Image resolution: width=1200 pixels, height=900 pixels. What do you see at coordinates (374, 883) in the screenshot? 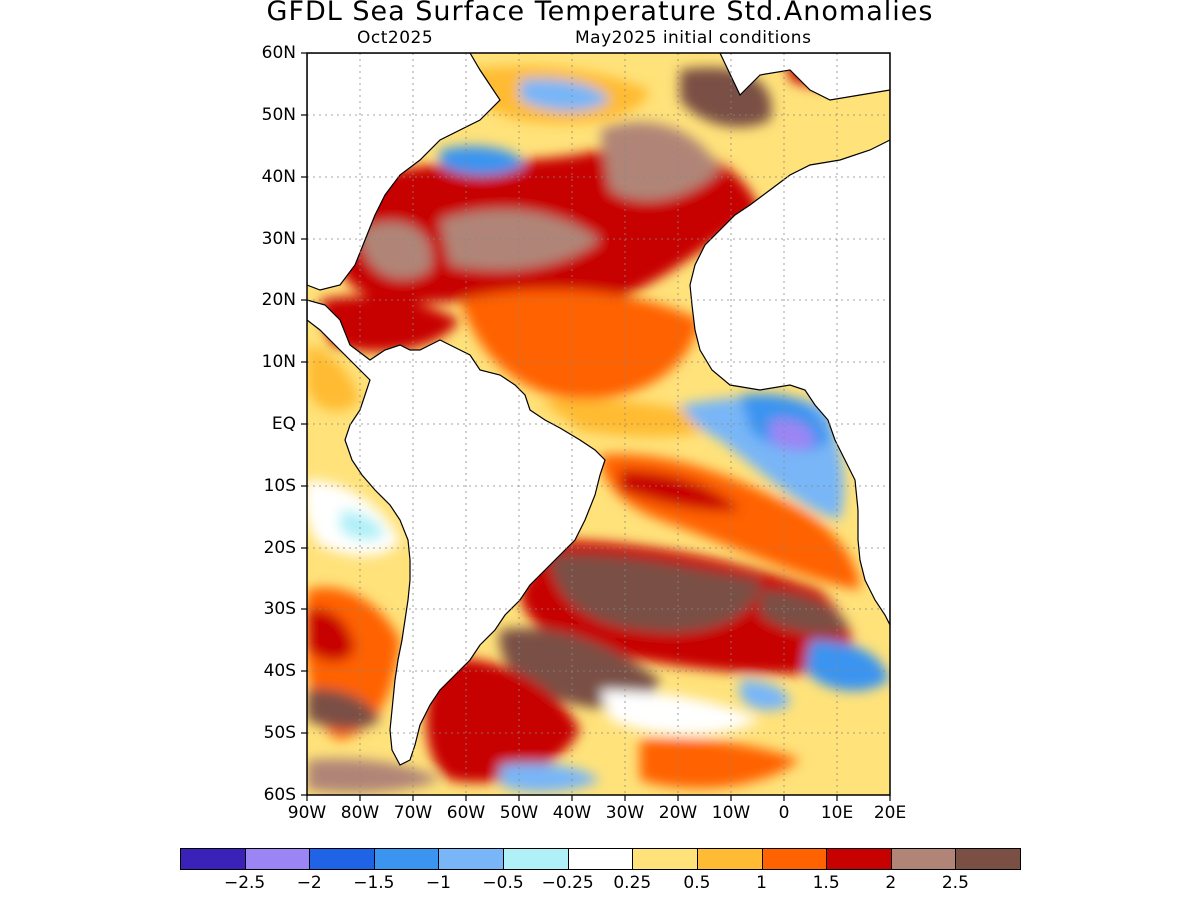
I see `colorbar-label: −1.5` at bounding box center [374, 883].